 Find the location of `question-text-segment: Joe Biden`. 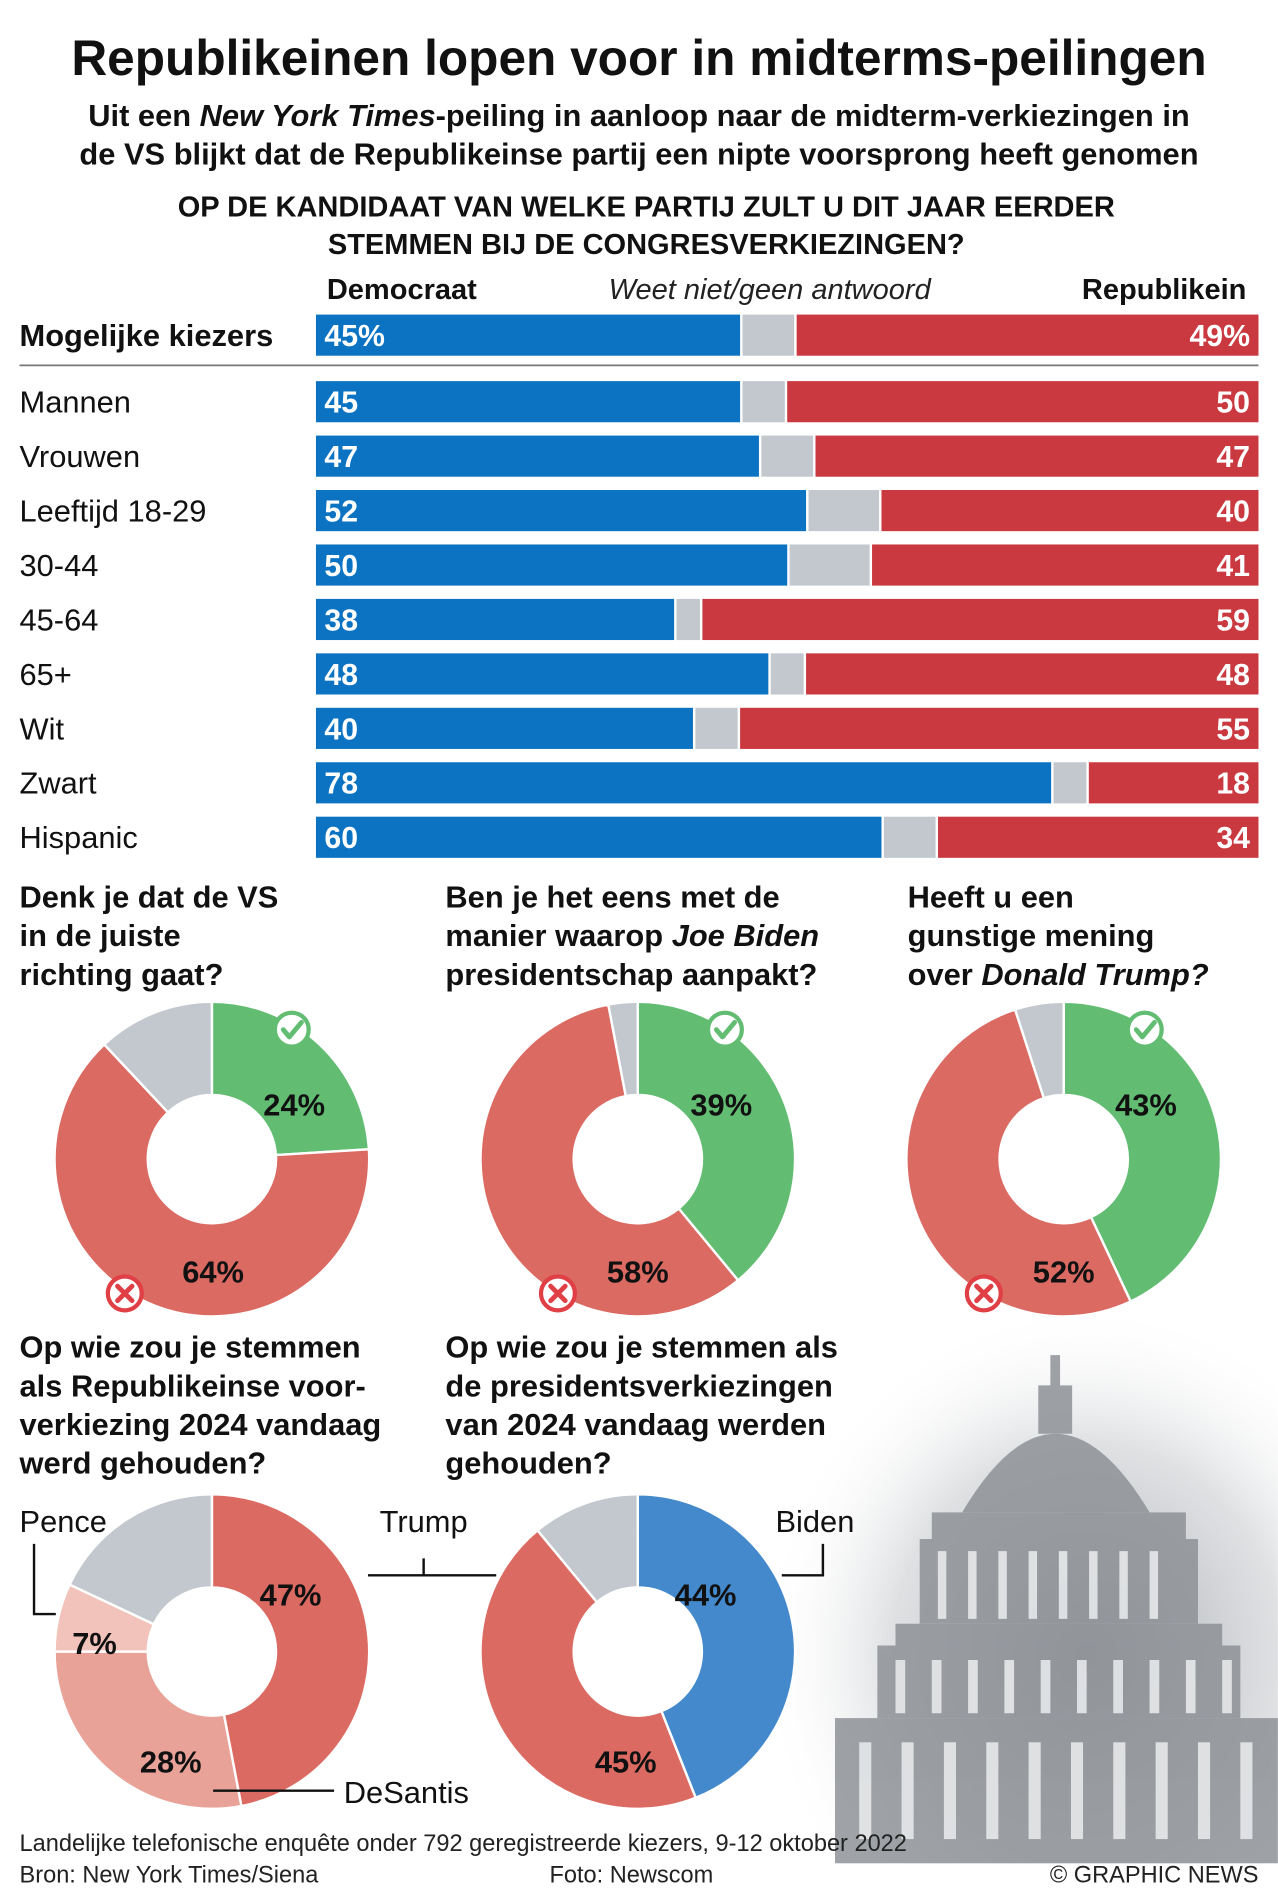

question-text-segment: Joe Biden is located at coordinates (745, 935).